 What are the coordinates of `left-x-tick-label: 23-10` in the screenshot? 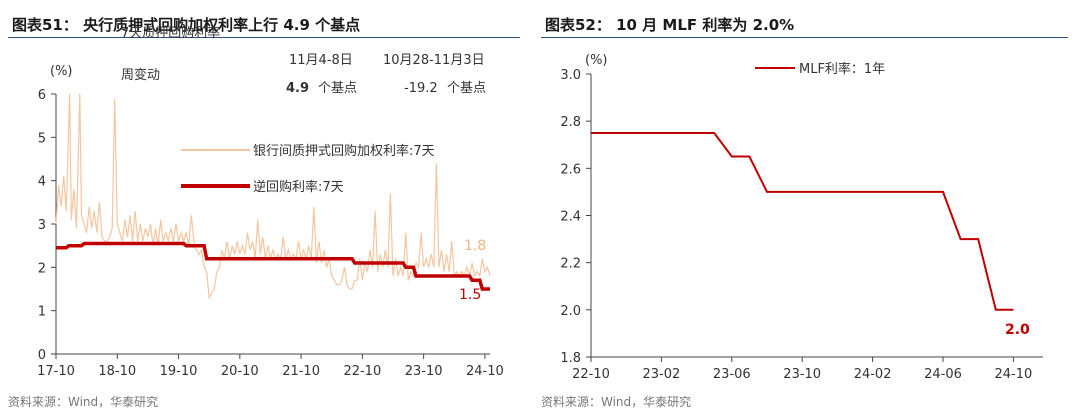 It's located at (424, 371).